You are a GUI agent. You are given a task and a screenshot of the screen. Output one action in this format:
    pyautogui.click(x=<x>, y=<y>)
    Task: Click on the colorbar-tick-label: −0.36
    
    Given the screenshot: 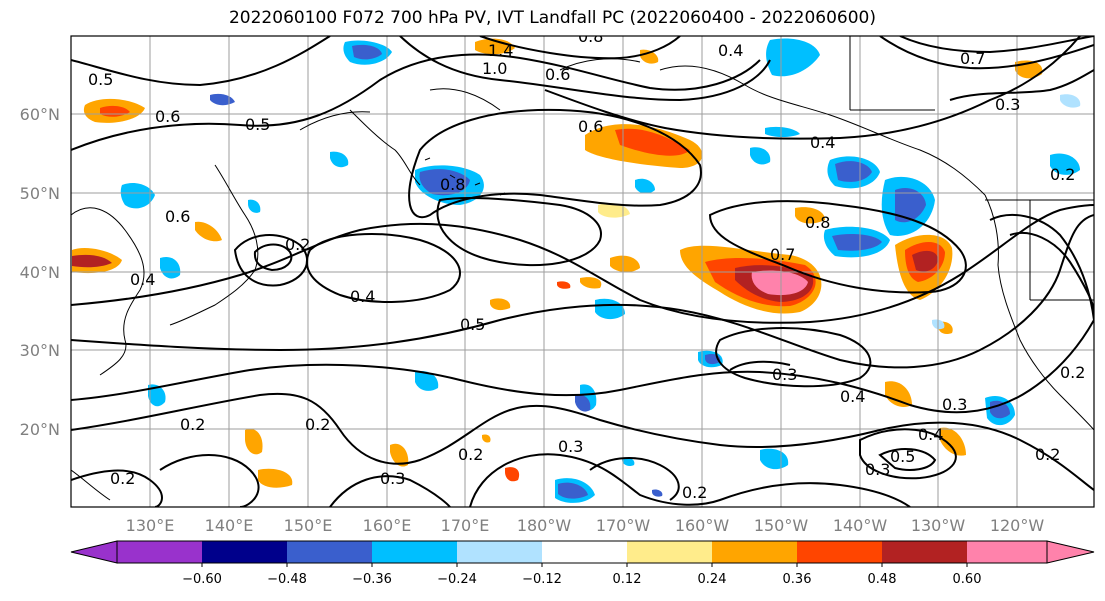 What is the action you would take?
    pyautogui.click(x=372, y=579)
    